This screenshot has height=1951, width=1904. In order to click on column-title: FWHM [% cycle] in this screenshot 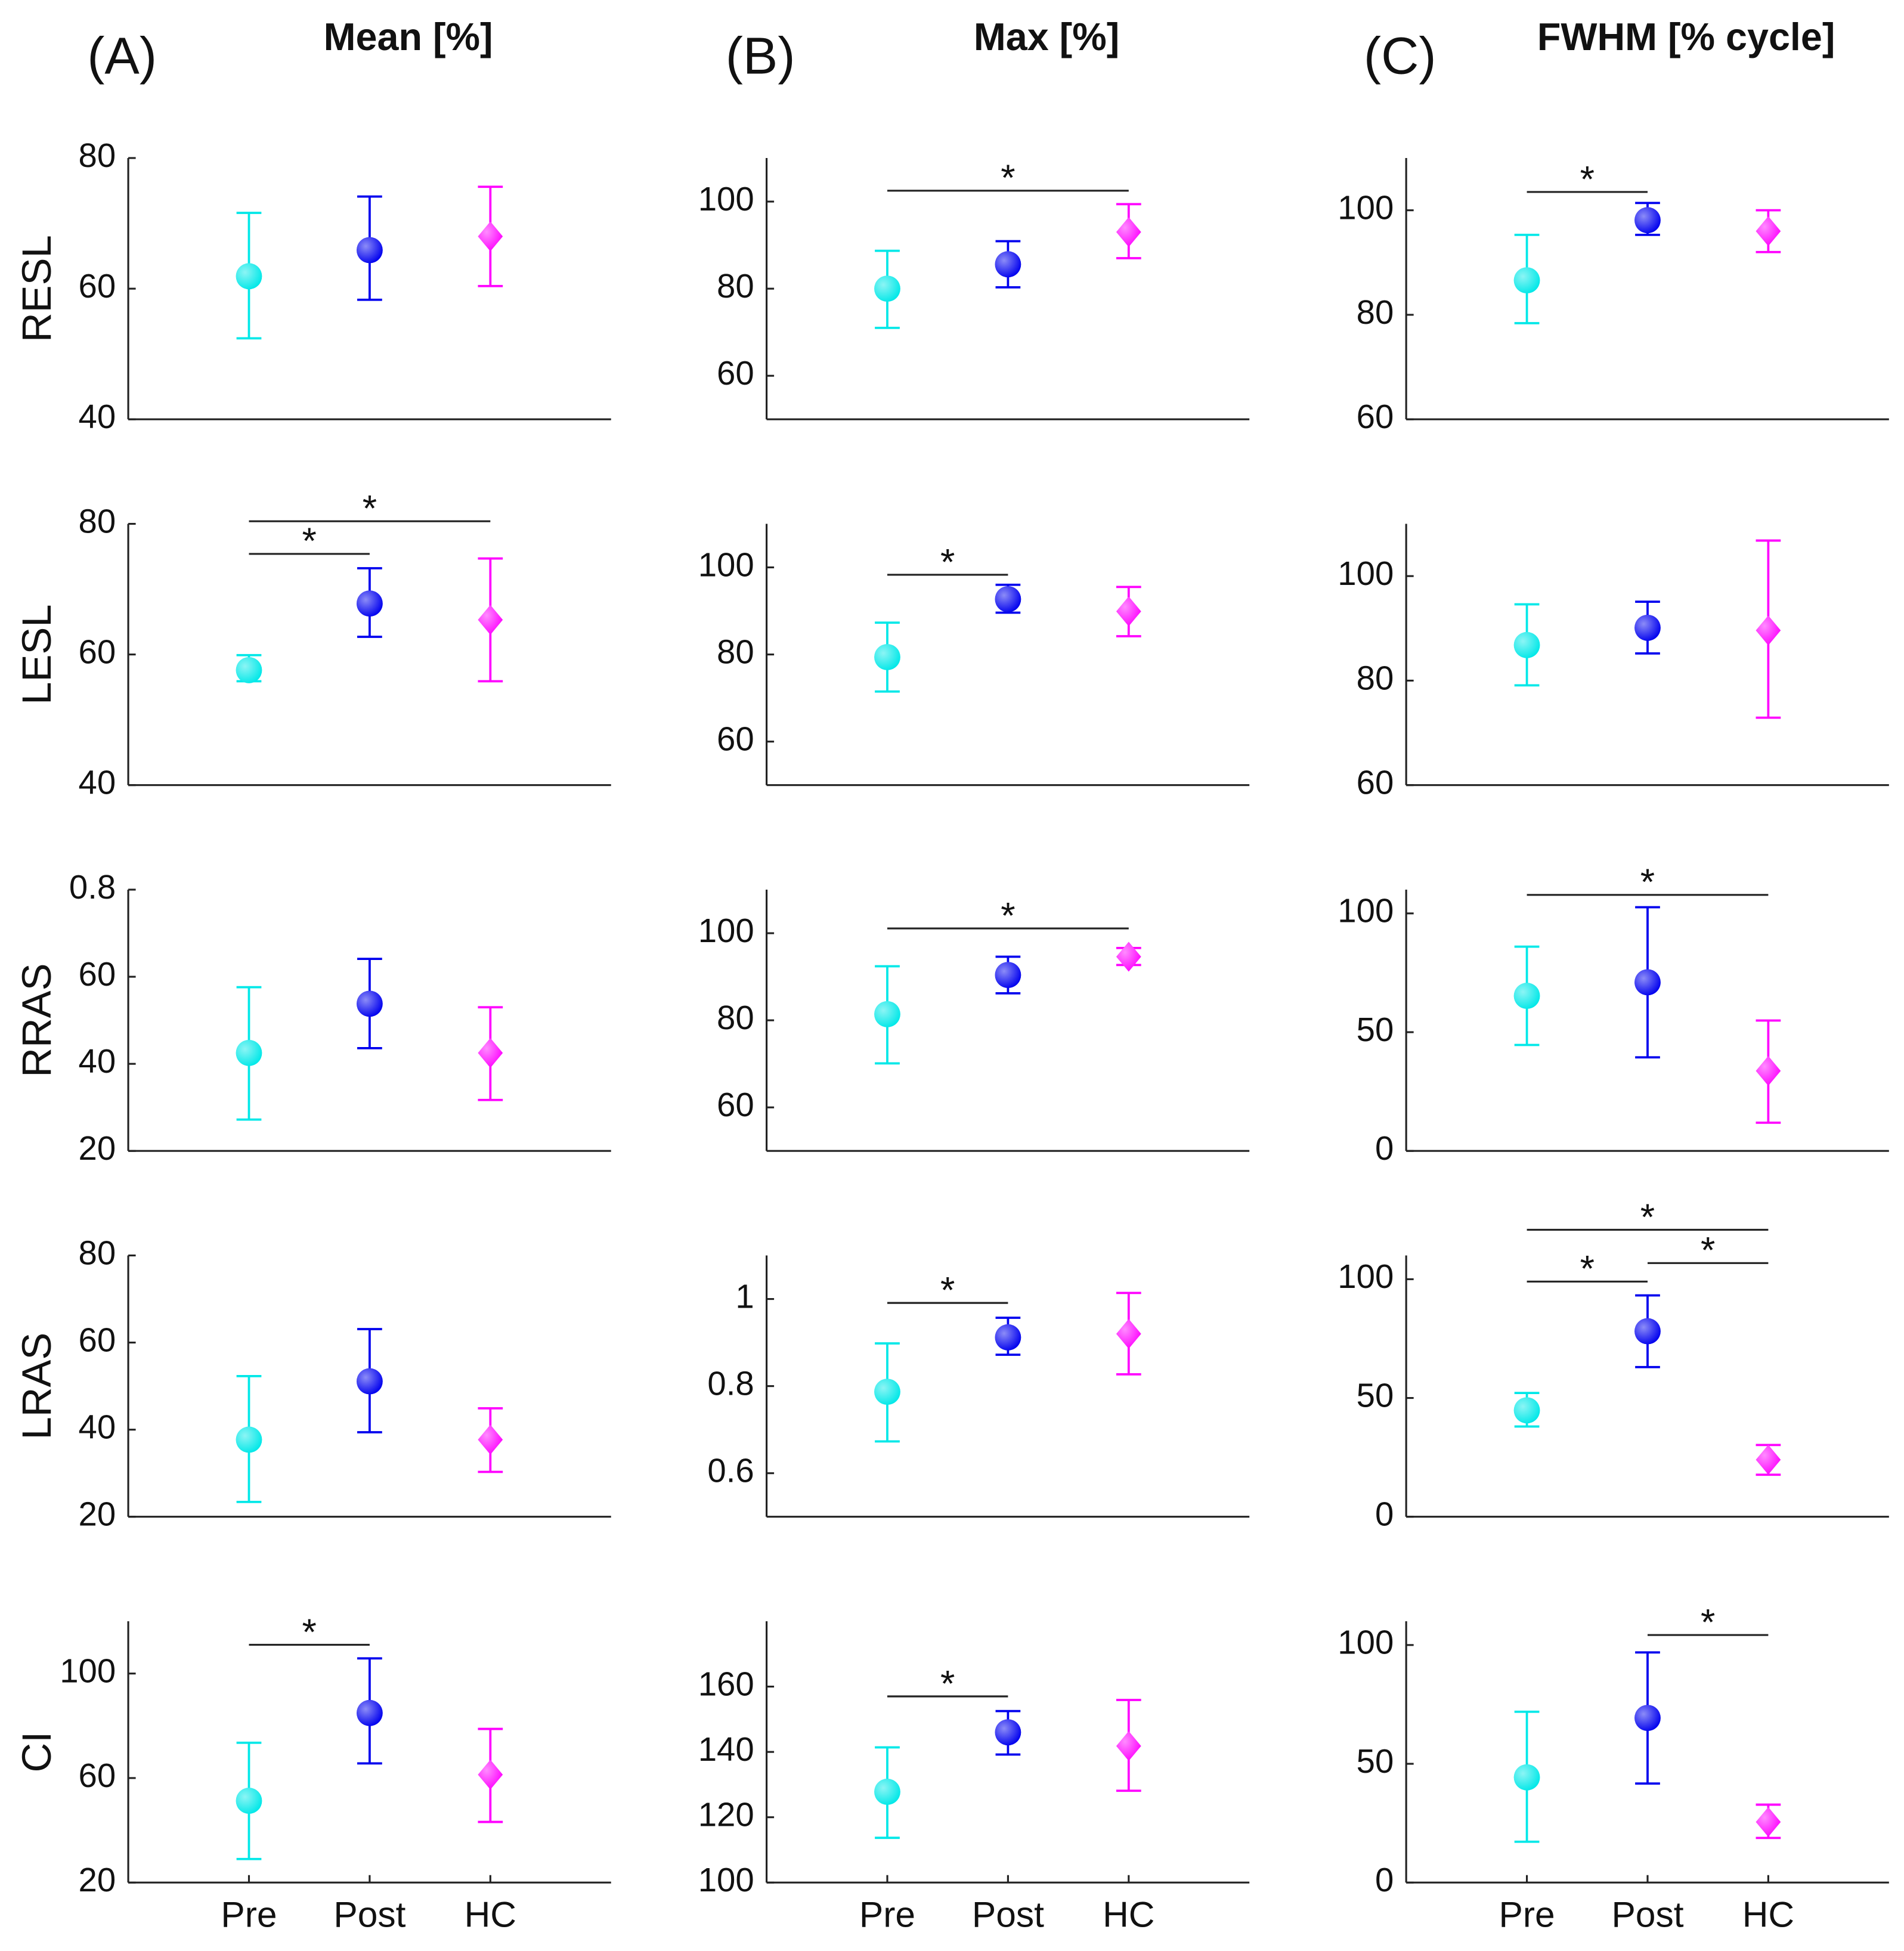, I will do `click(1686, 37)`.